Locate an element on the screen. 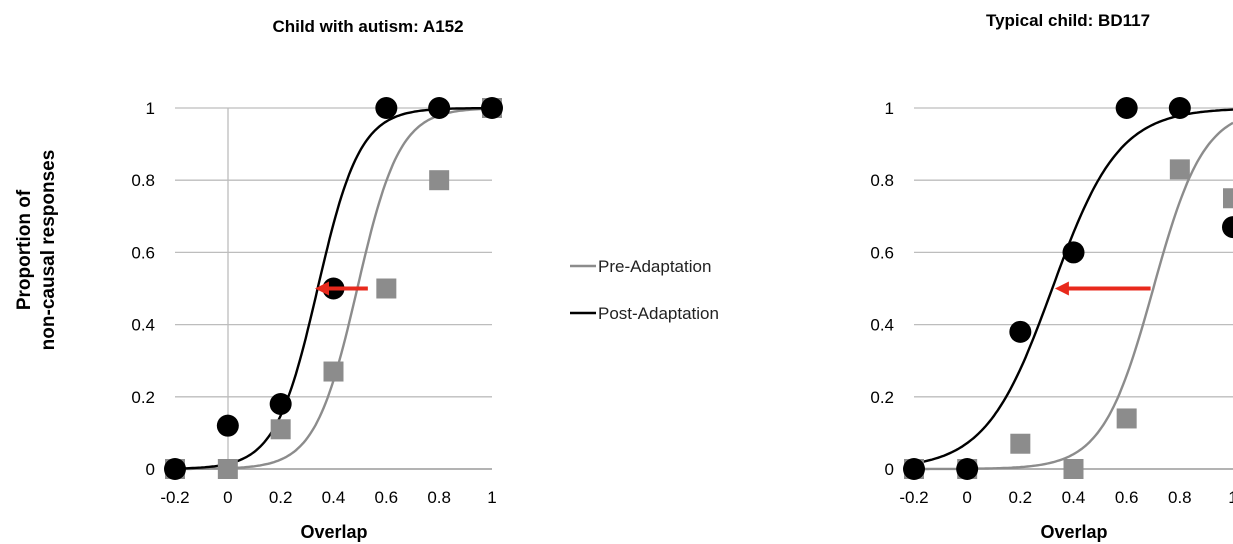 The height and width of the screenshot is (544, 1233). y-axis-label-line-1: Proportion of is located at coordinates (24, 249).